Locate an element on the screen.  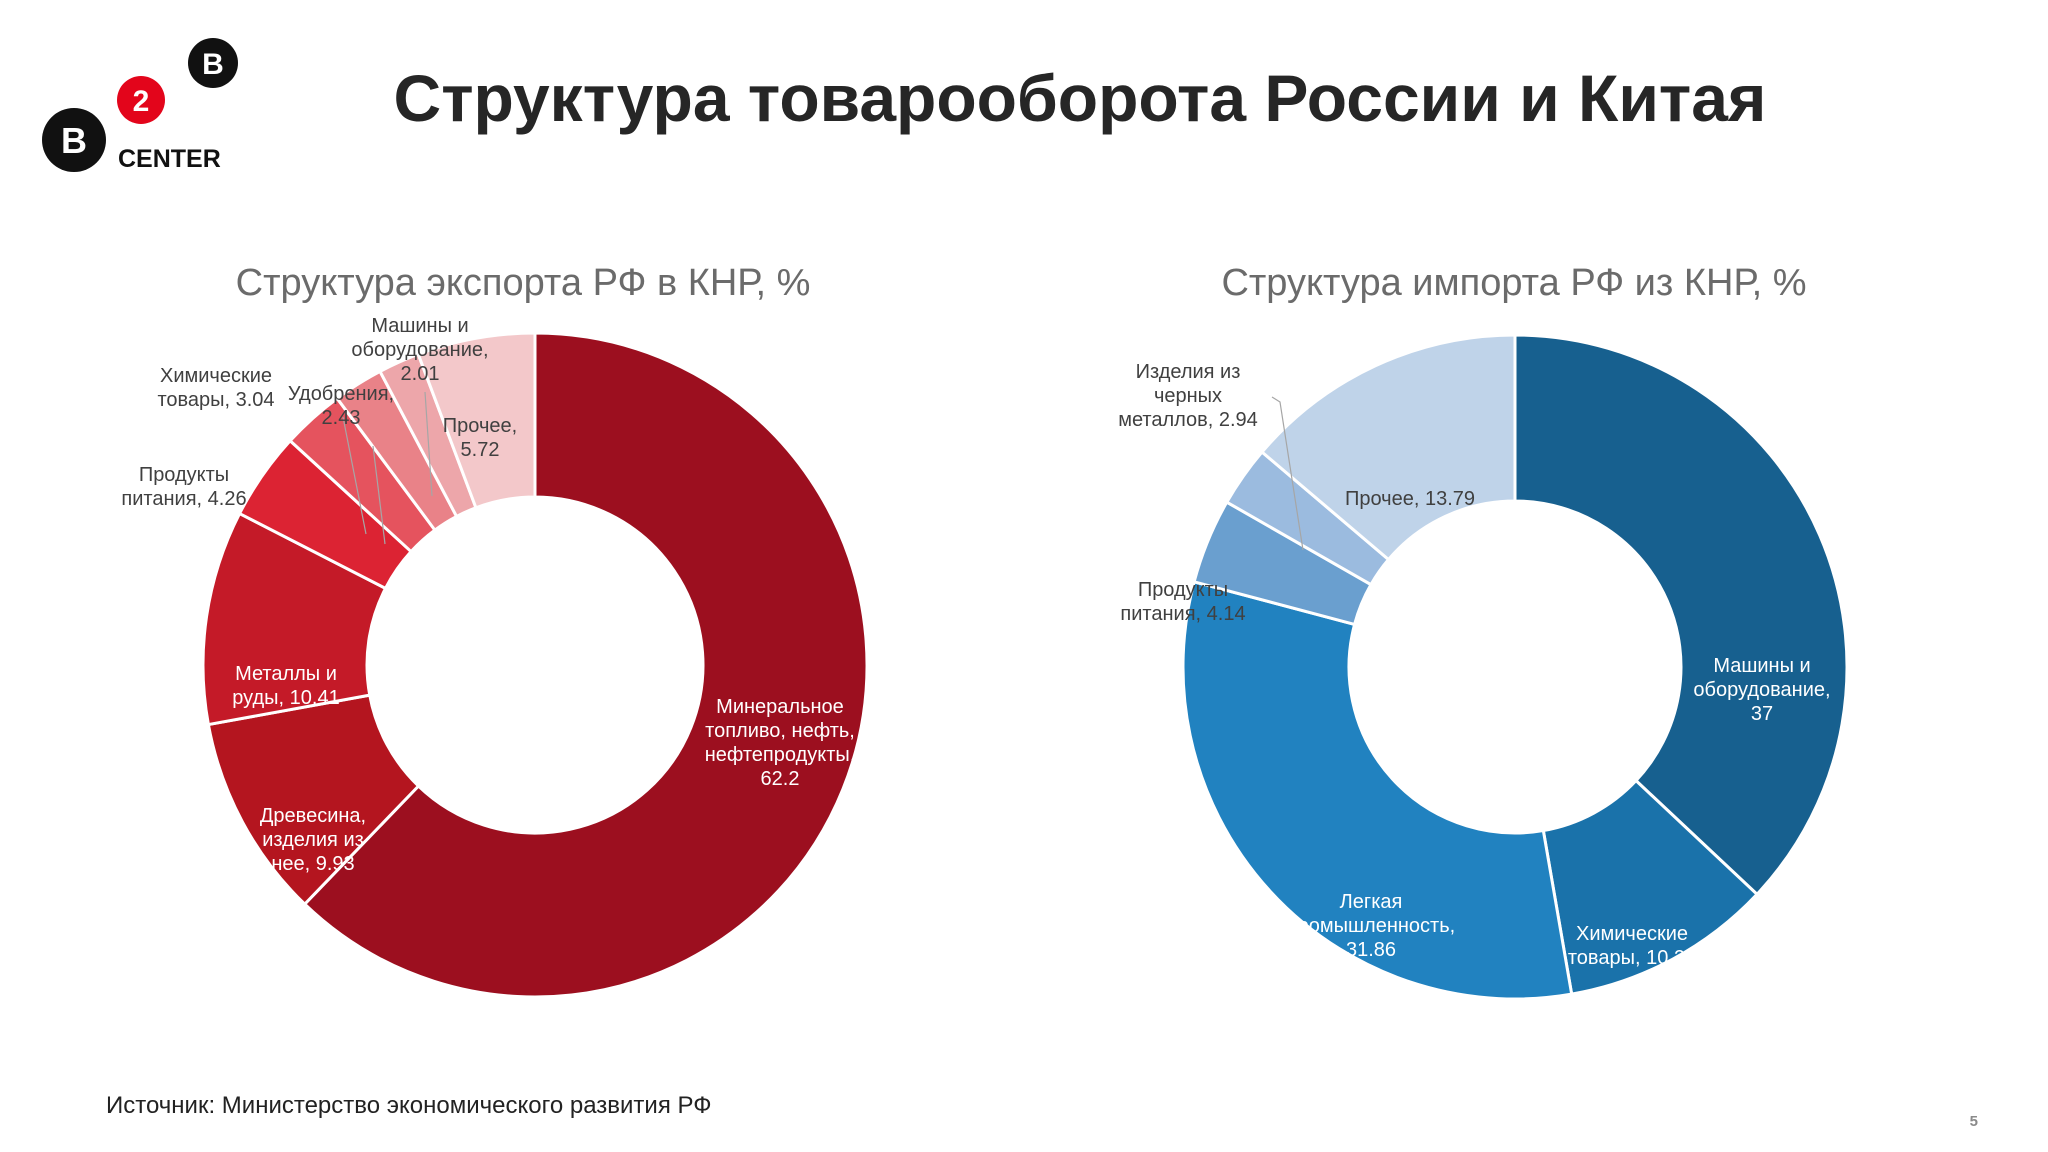
import-data-label-3: Легкая промышленность, 31.86 is located at coordinates (1371, 926).